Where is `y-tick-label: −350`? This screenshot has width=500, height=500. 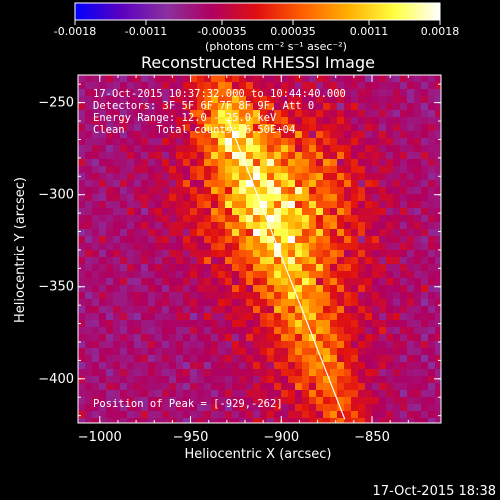
y-tick-label: −350 is located at coordinates (56, 287).